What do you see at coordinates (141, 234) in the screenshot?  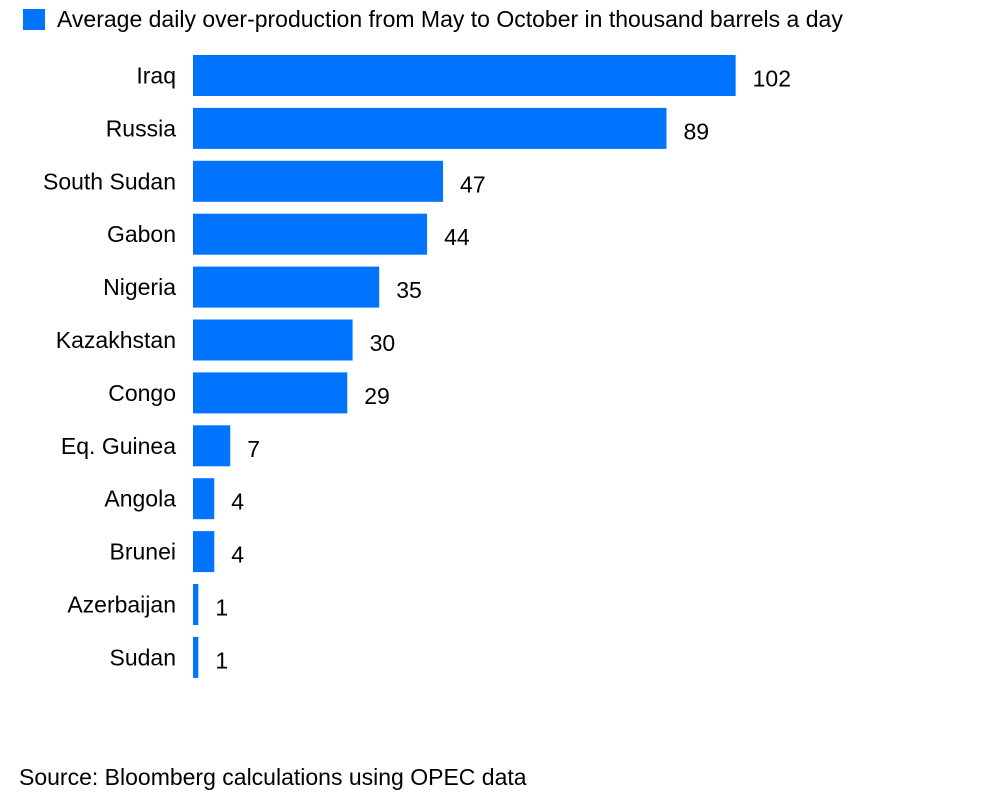 I see `category-label: Gabon` at bounding box center [141, 234].